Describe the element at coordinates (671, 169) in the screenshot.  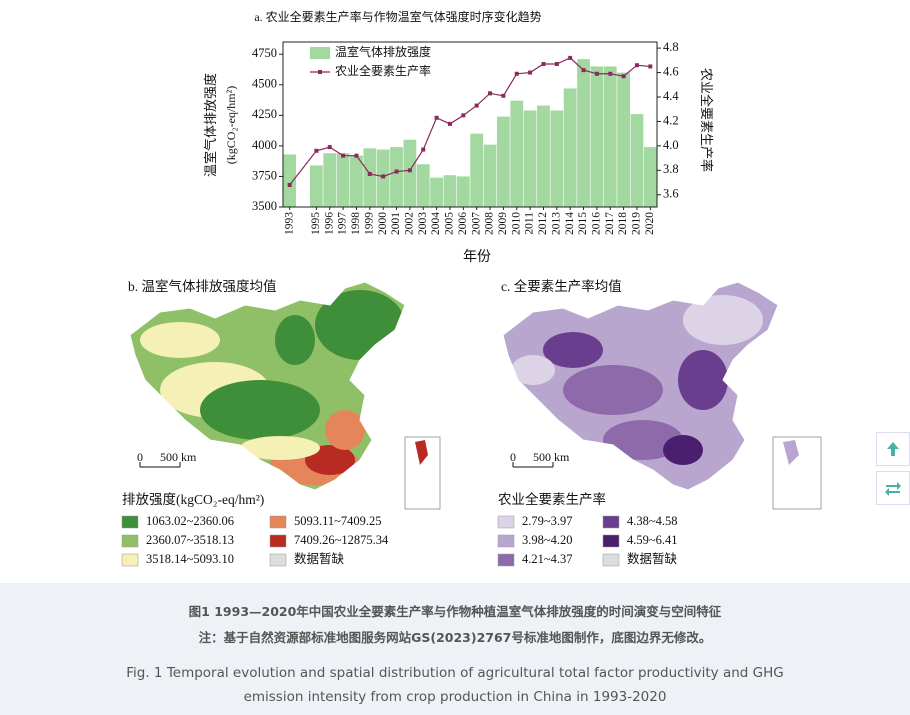
I see `y2-tick-label: 3.8` at that location.